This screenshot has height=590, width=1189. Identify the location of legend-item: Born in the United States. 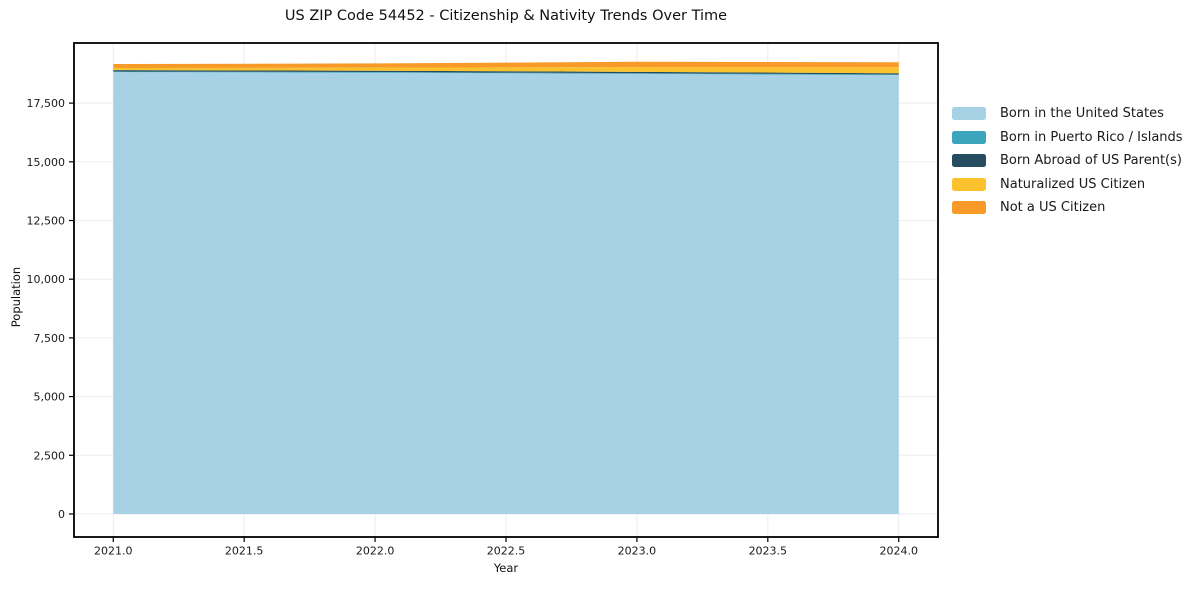
(1067, 114).